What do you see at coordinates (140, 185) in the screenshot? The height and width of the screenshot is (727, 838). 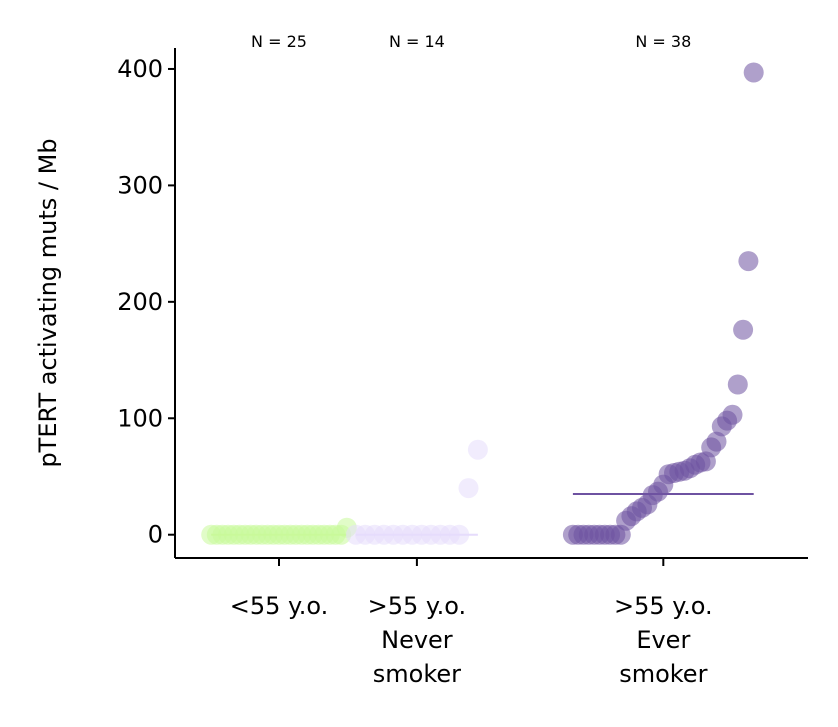 I see `y-tick-label: 300` at bounding box center [140, 185].